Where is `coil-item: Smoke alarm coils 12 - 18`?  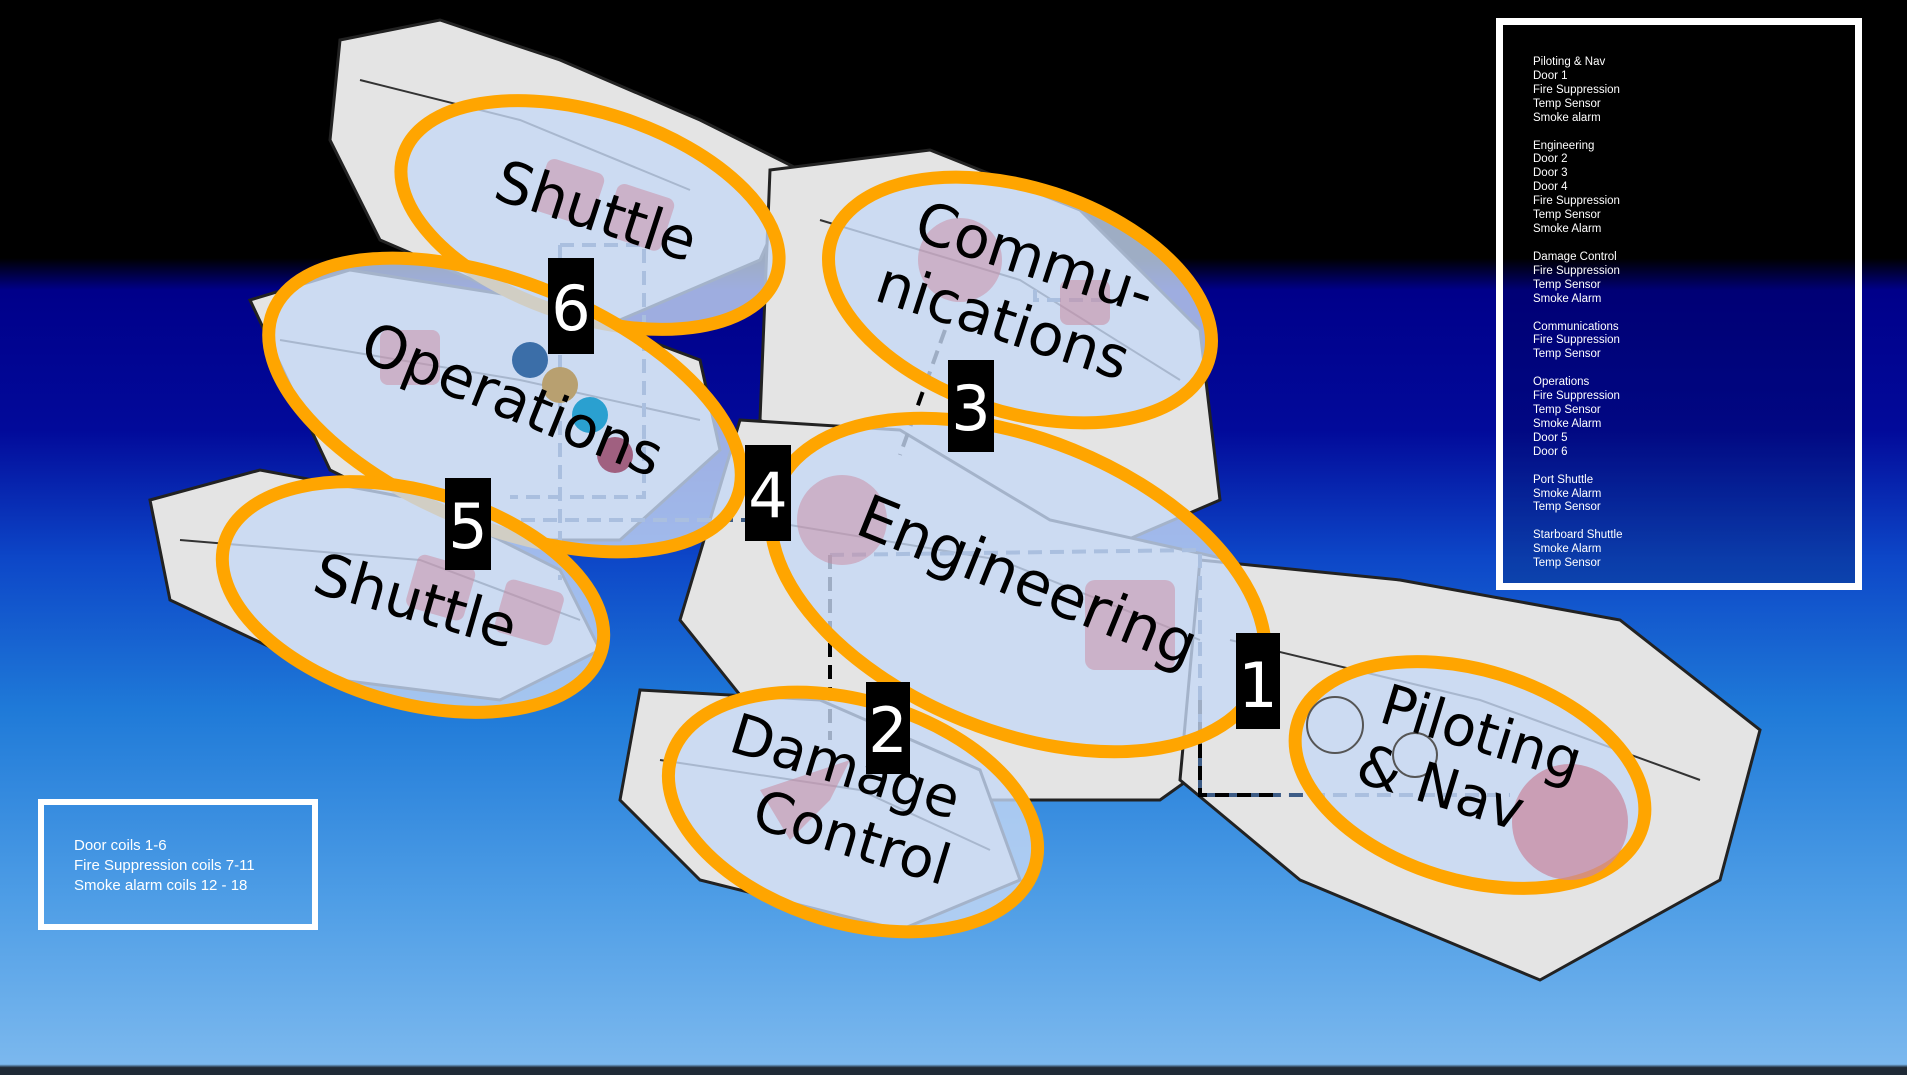 coil-item: Smoke alarm coils 12 - 18 is located at coordinates (161, 885).